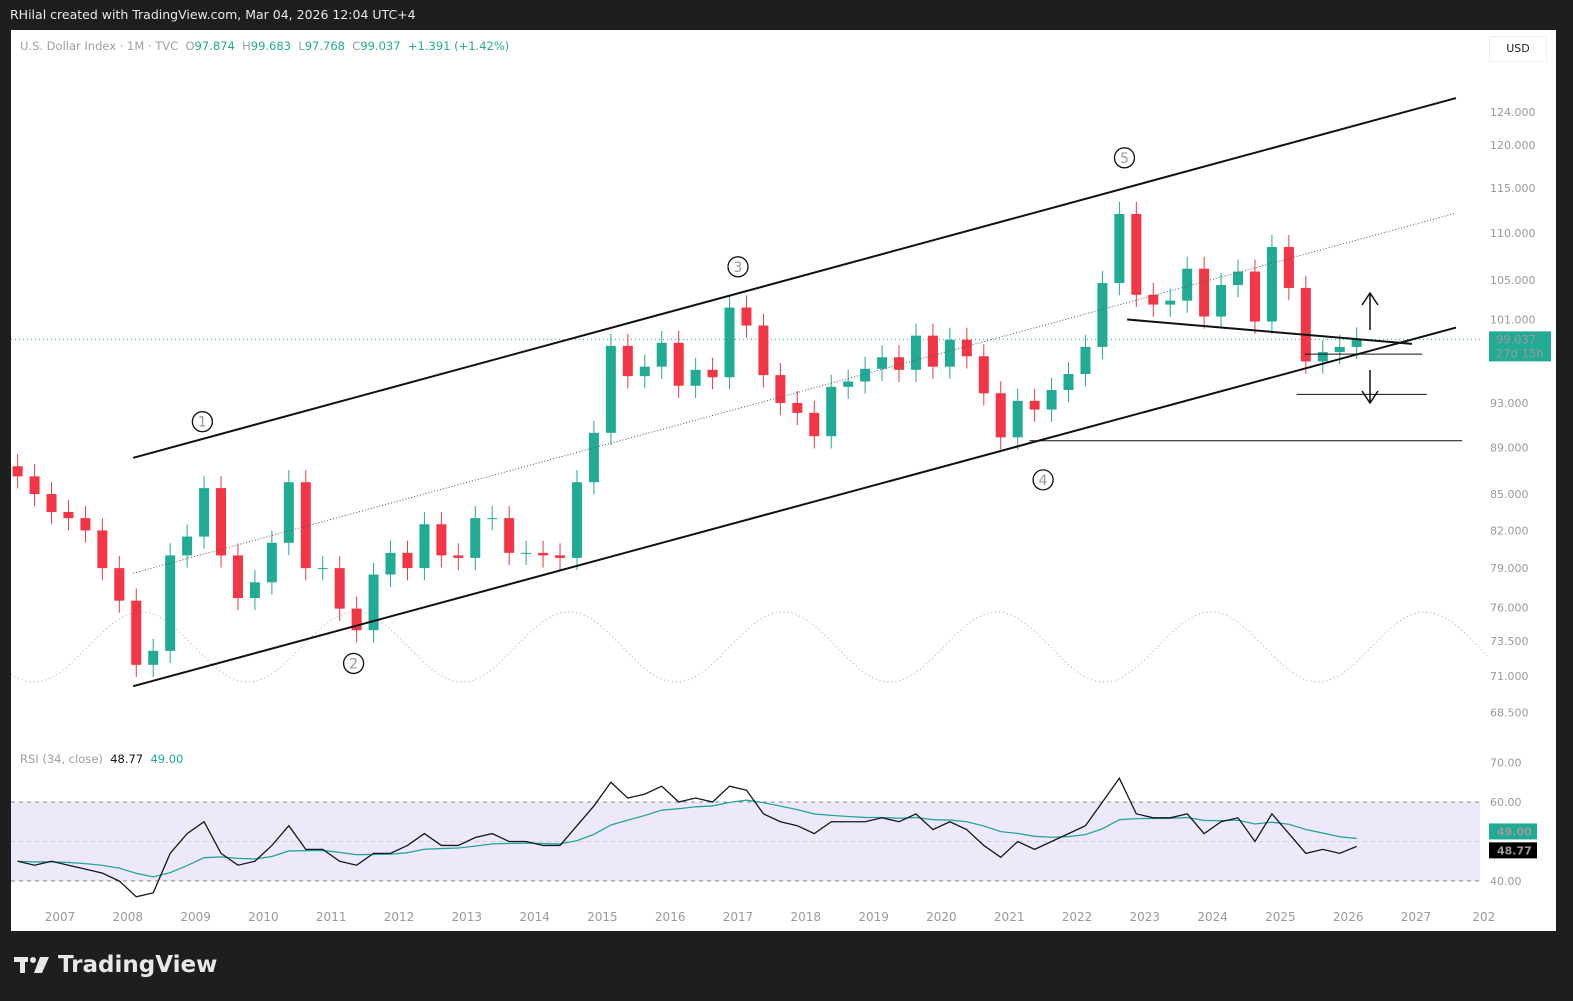 The width and height of the screenshot is (1573, 1001). I want to click on price-tick-label: 73.500, so click(1509, 641).